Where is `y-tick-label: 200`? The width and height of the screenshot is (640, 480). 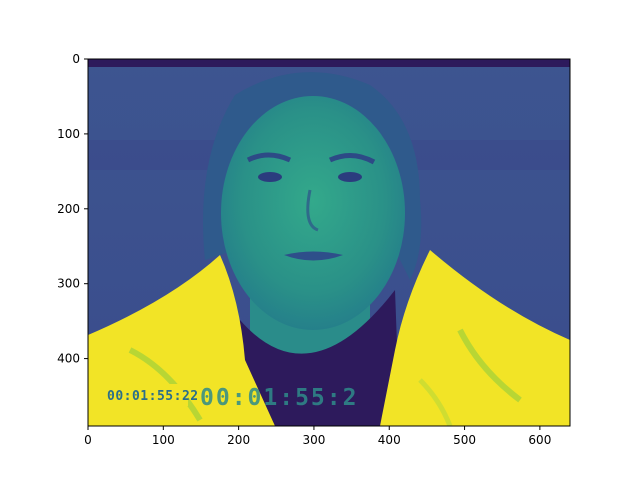
y-tick-label: 200 is located at coordinates (68, 209).